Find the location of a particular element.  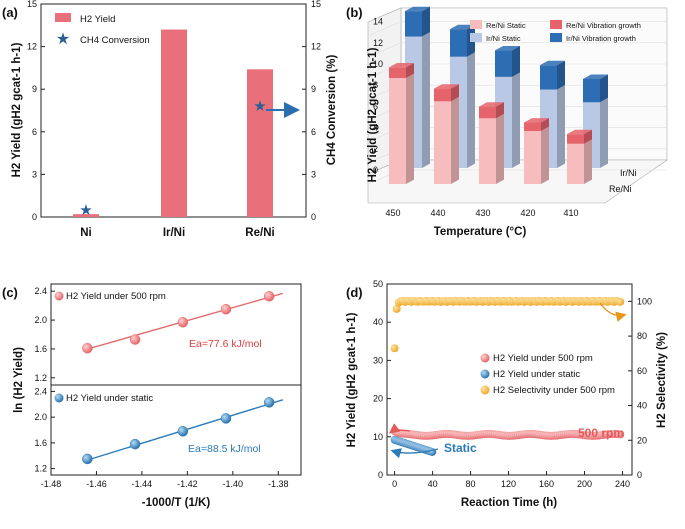

a-y2tick-label: 3 is located at coordinates (313, 174).